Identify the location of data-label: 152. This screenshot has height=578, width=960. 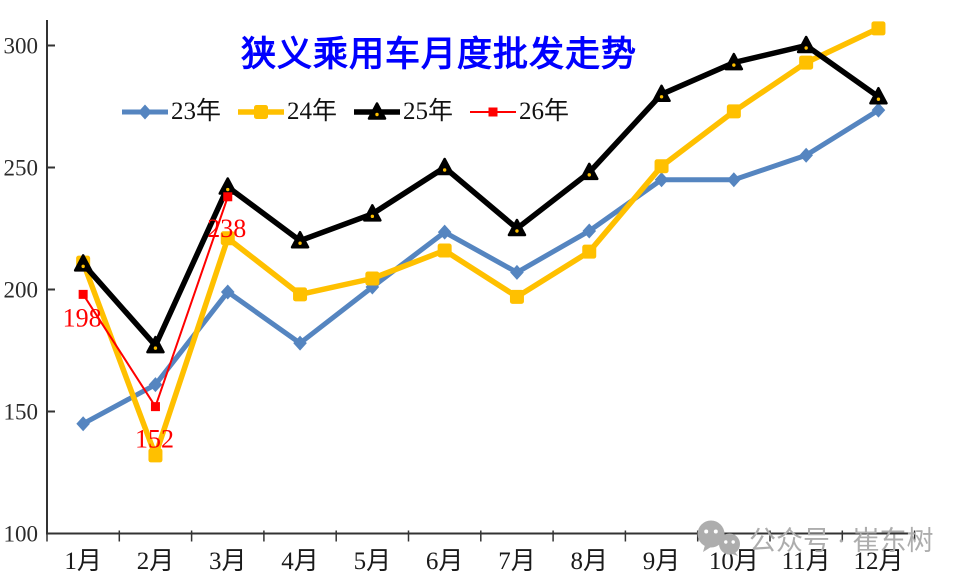
(154, 439).